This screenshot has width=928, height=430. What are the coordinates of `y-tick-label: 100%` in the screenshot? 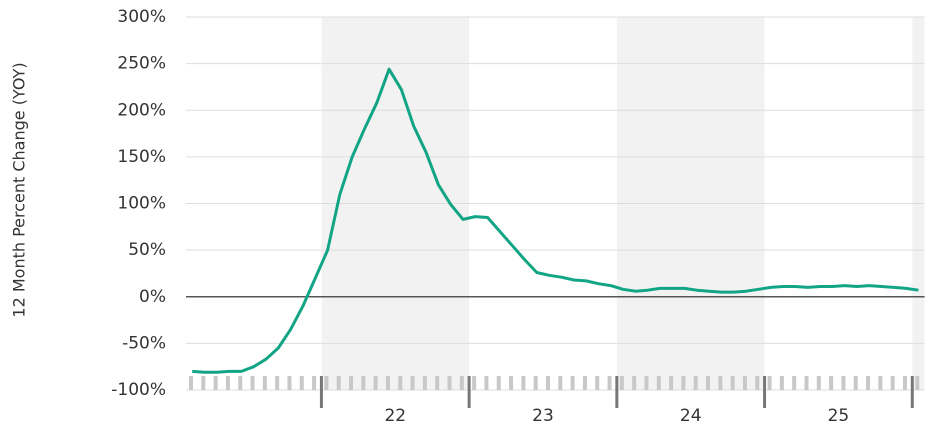 It's located at (141, 204).